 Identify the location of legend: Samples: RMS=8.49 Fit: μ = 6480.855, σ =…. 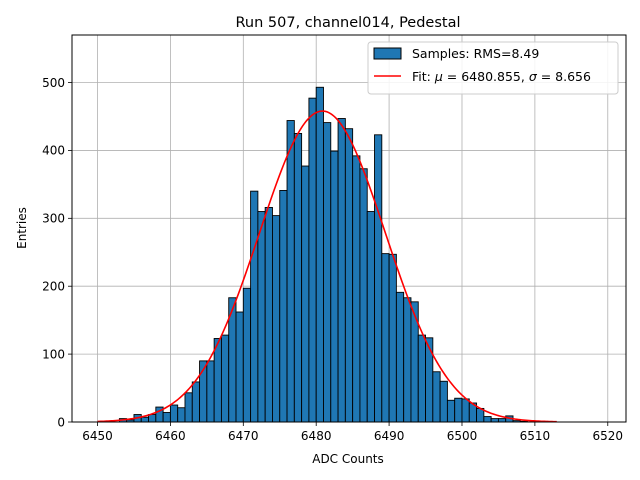
(493, 68).